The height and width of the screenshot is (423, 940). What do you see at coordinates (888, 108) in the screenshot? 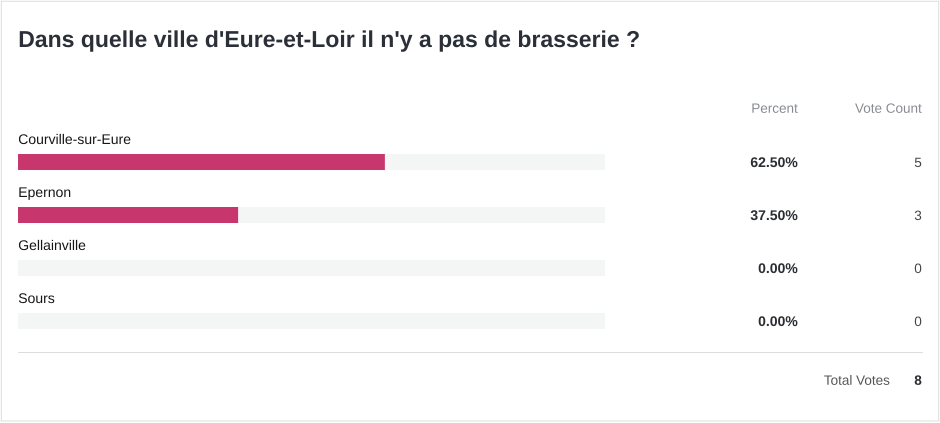
I see `text: Vote Count` at bounding box center [888, 108].